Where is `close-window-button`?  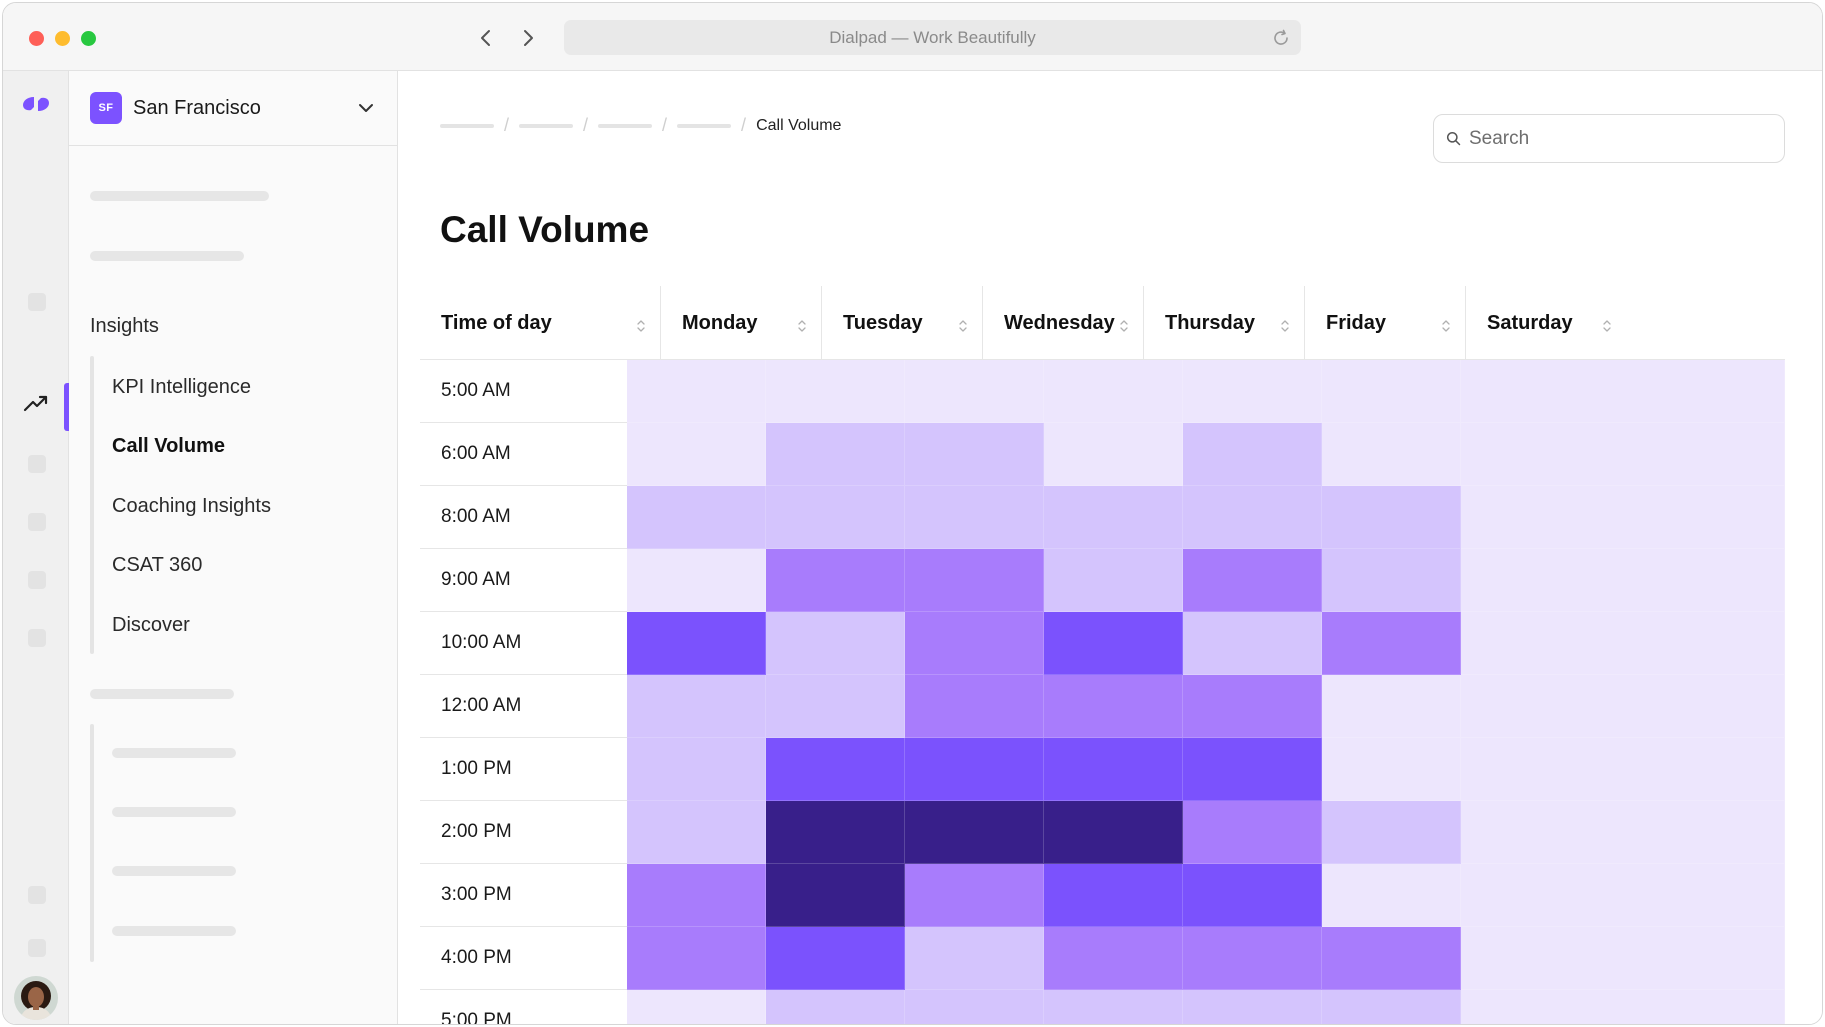
close-window-button is located at coordinates (36, 38).